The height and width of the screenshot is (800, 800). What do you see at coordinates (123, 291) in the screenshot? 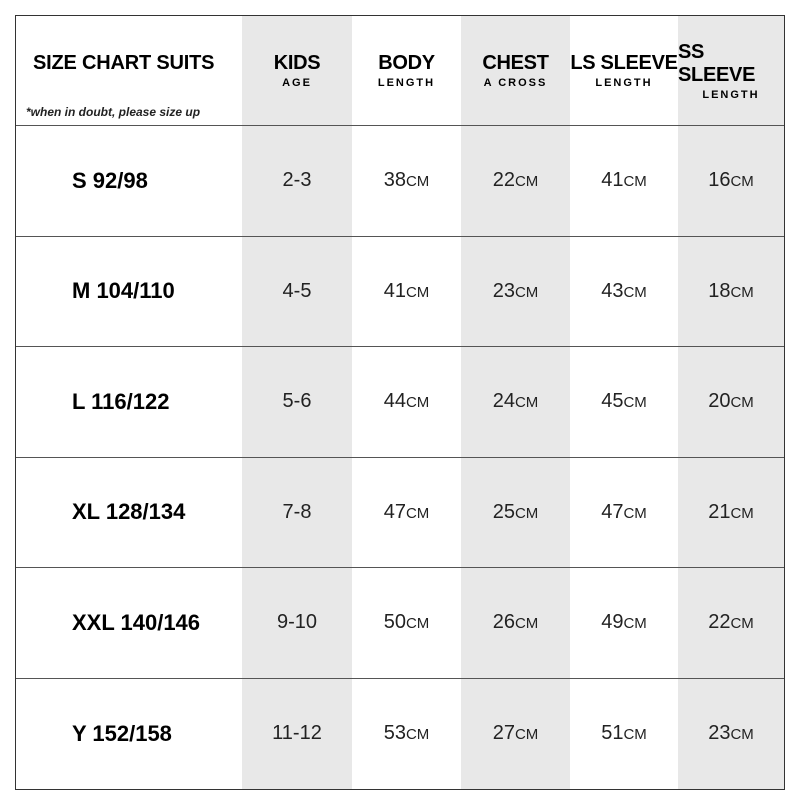
I see `size-label: M 104/110` at bounding box center [123, 291].